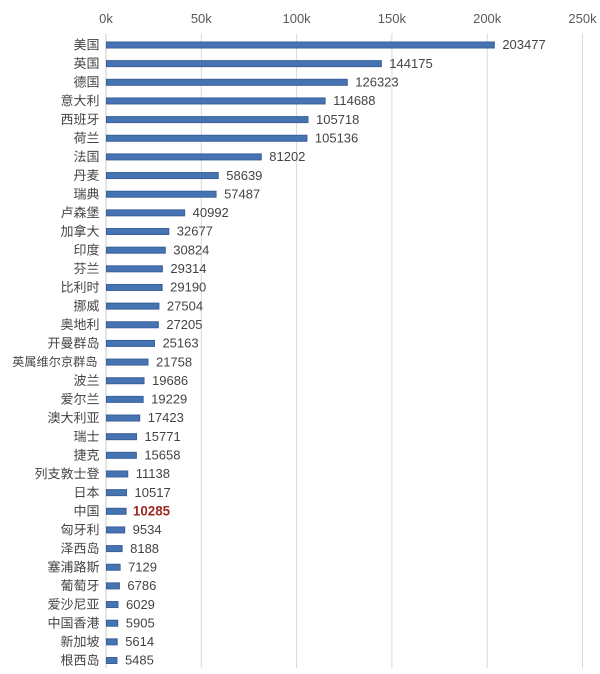 This screenshot has height=674, width=600. Describe the element at coordinates (191, 249) in the screenshot. I see `svg-text: 30824` at that location.